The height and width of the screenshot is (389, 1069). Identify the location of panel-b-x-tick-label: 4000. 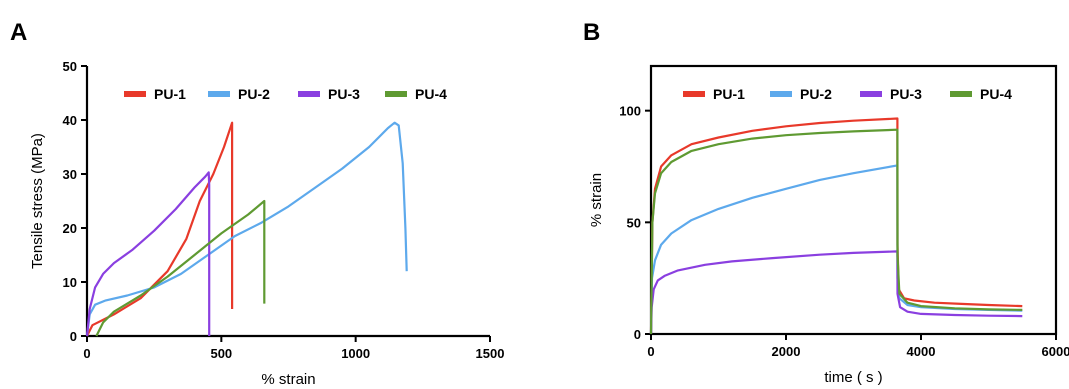
(921, 351).